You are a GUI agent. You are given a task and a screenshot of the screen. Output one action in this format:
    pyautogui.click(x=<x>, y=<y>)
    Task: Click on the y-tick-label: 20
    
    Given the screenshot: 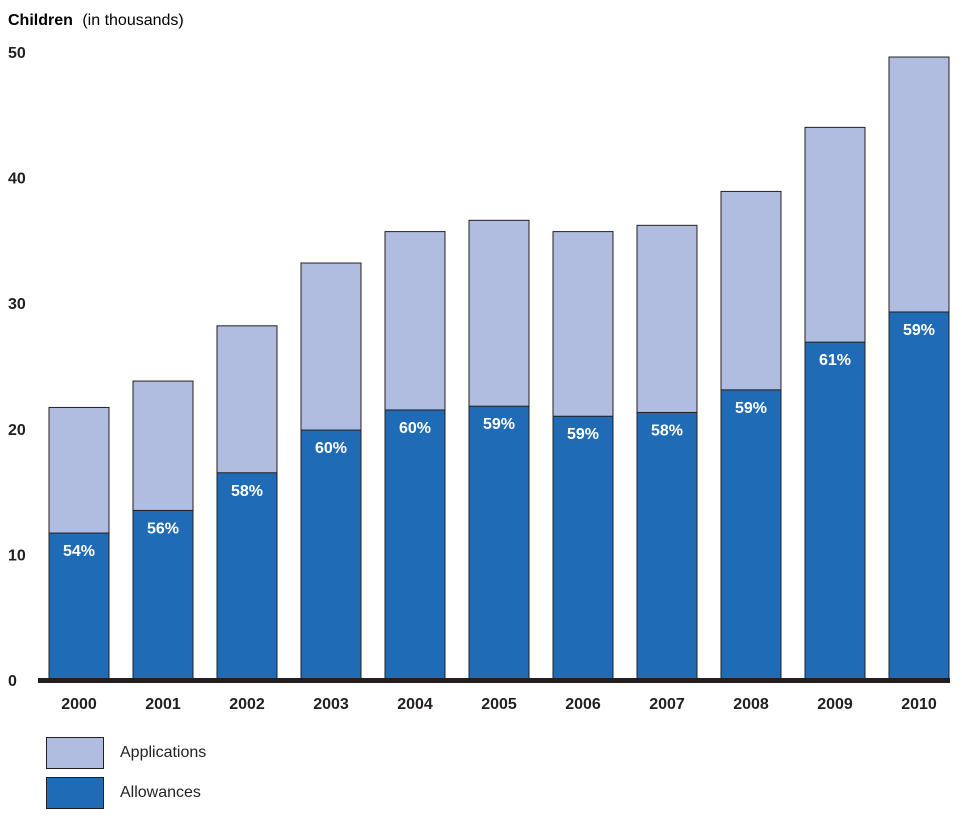 What is the action you would take?
    pyautogui.click(x=17, y=430)
    